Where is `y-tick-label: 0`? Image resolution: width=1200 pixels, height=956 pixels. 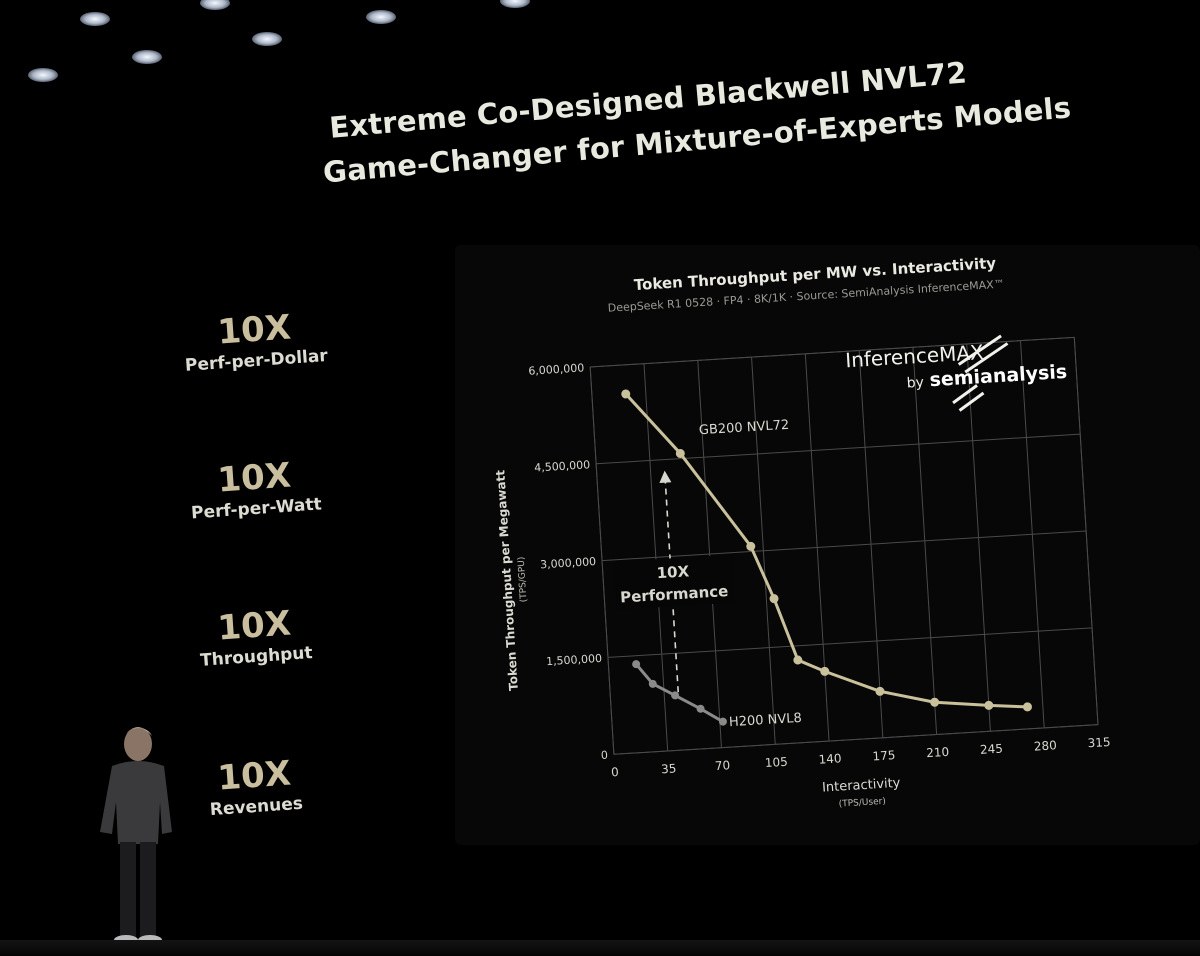
y-tick-label: 0 is located at coordinates (605, 755).